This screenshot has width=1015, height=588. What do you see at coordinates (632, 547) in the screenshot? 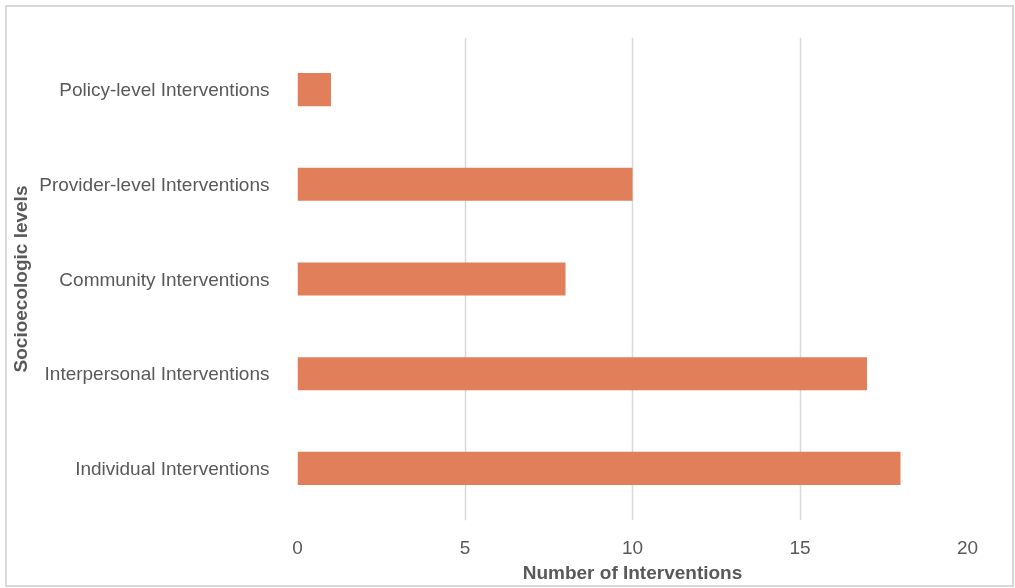
I see `x-tick-label: 10` at bounding box center [632, 547].